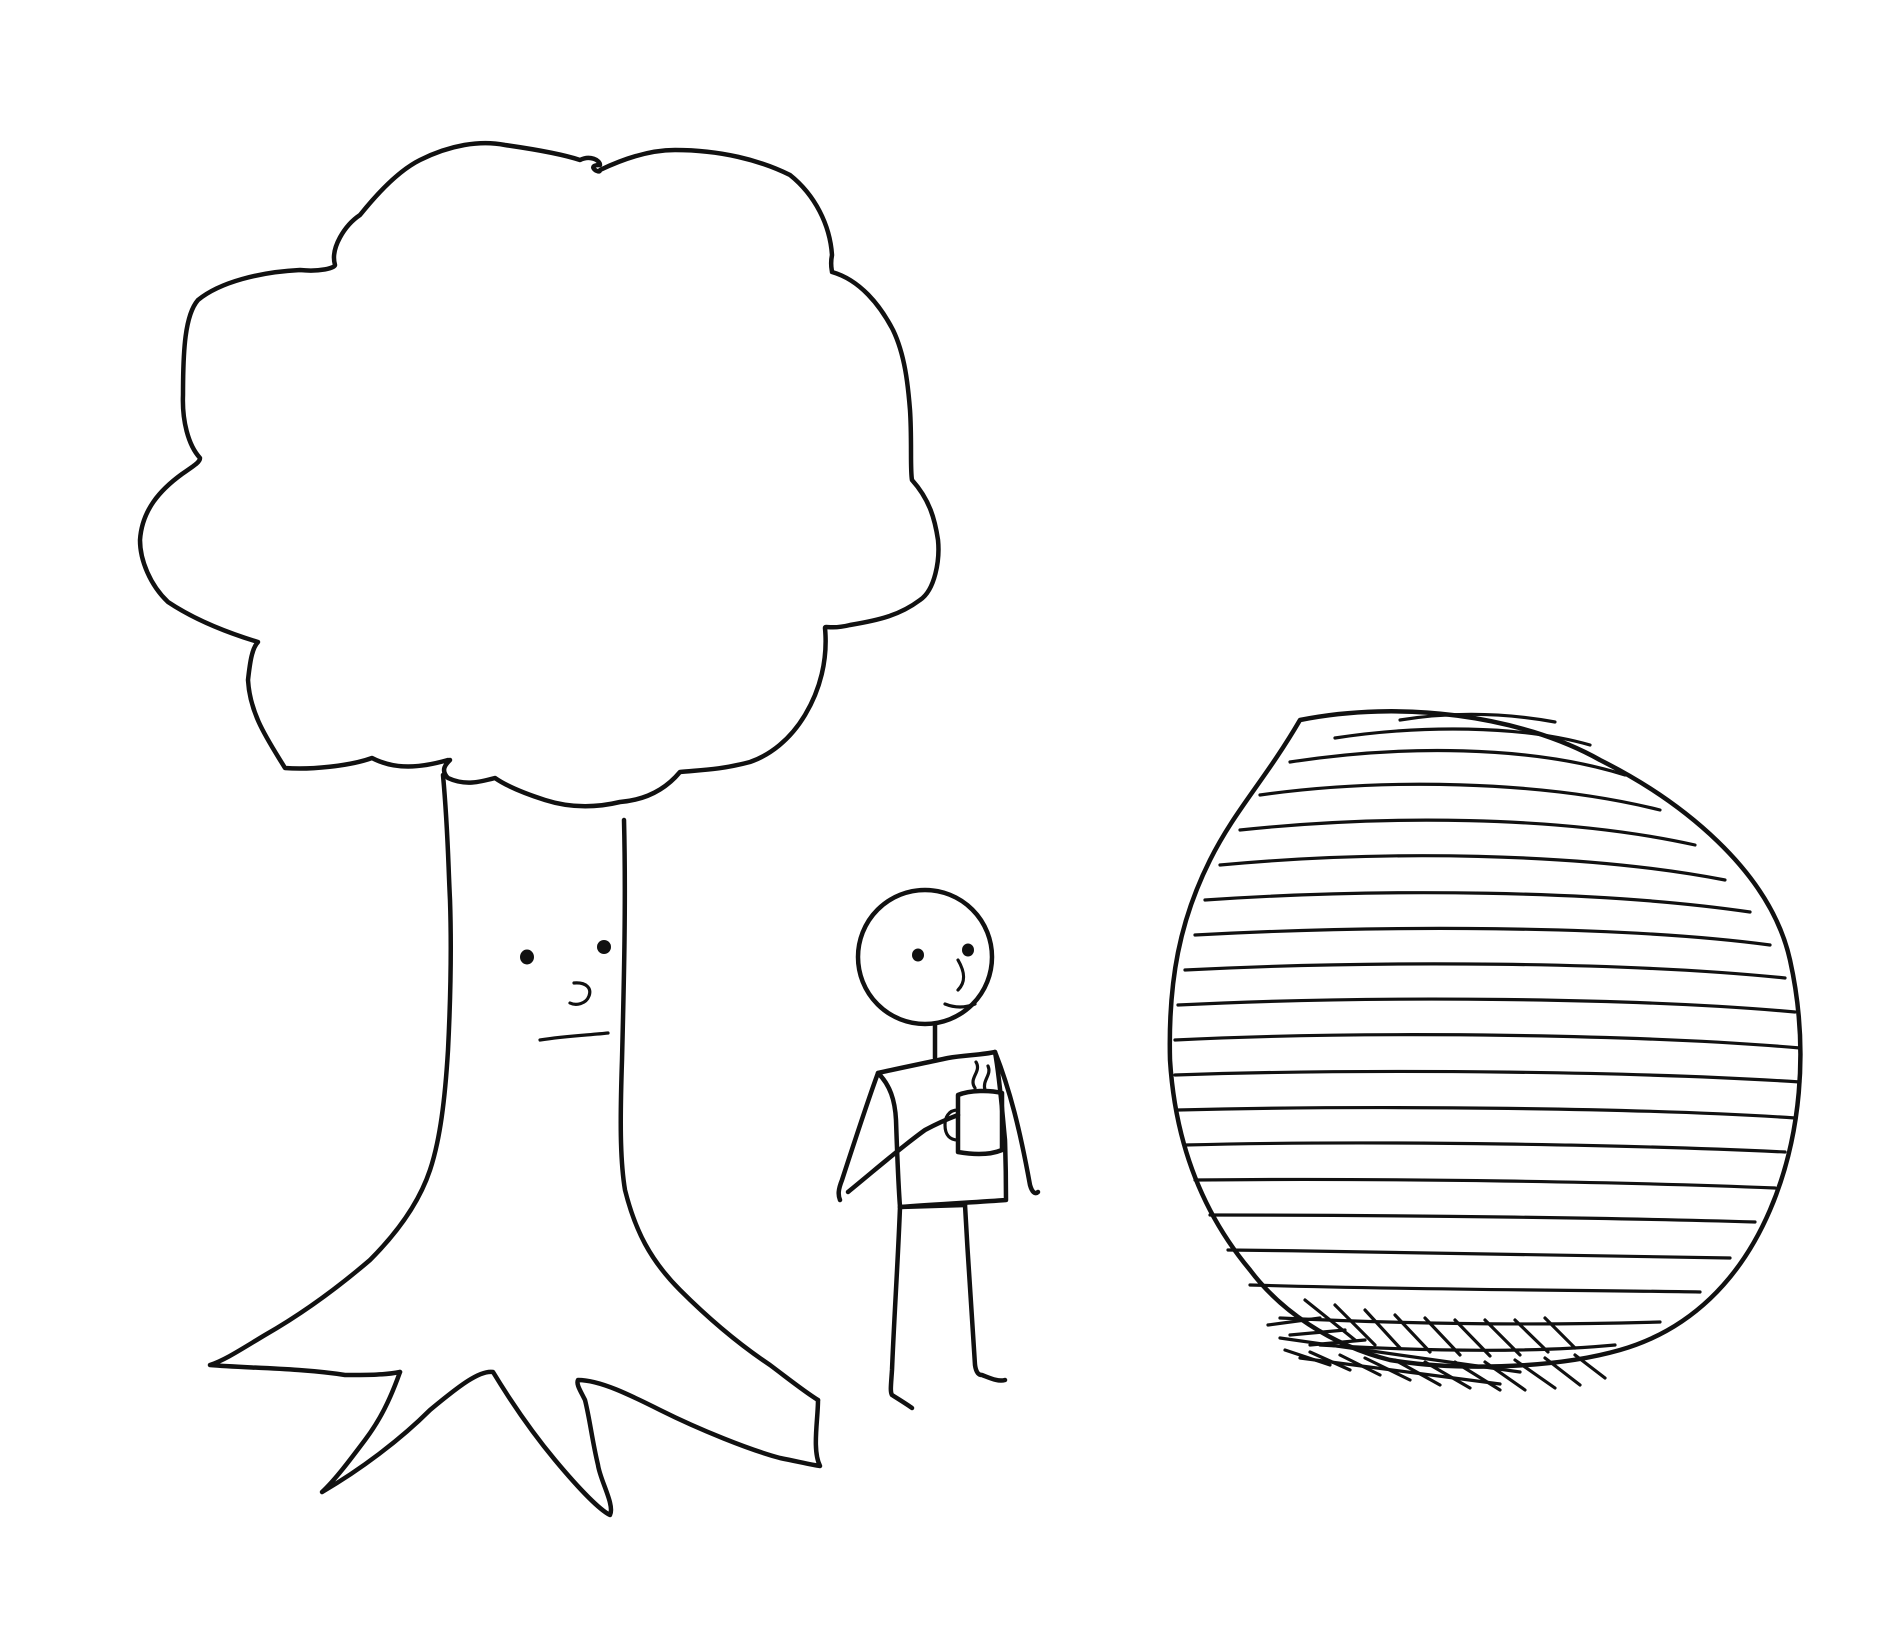 This screenshot has width=1898, height=1633. What do you see at coordinates (571, 1443) in the screenshot?
I see `tree-roots` at bounding box center [571, 1443].